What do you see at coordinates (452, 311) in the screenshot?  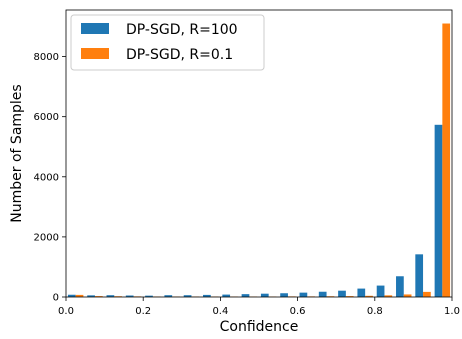 I see `x-tick-label: 1.0` at bounding box center [452, 311].